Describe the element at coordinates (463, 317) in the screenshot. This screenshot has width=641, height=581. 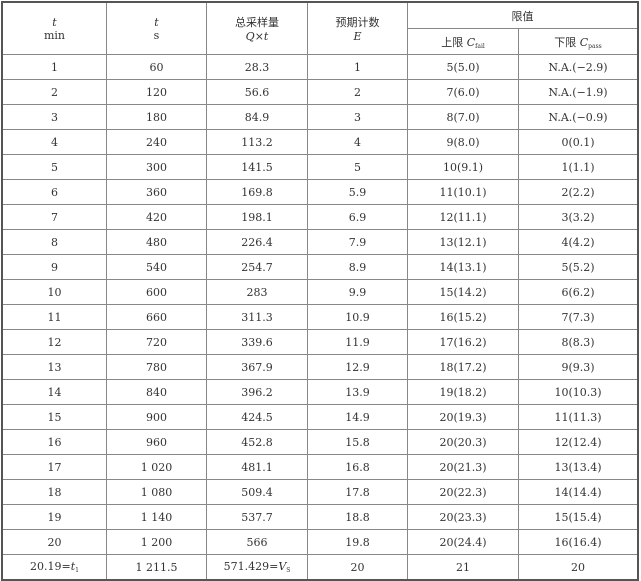
I see `cell-upper: 16(15.2)` at that location.